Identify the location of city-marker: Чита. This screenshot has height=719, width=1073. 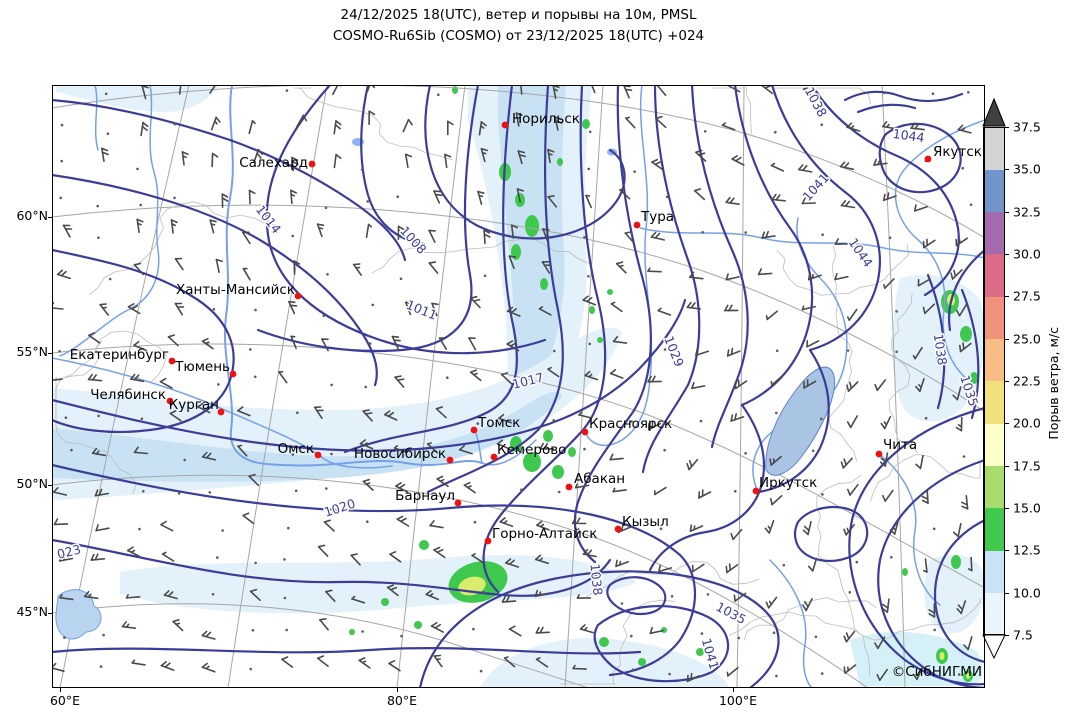
(896, 447).